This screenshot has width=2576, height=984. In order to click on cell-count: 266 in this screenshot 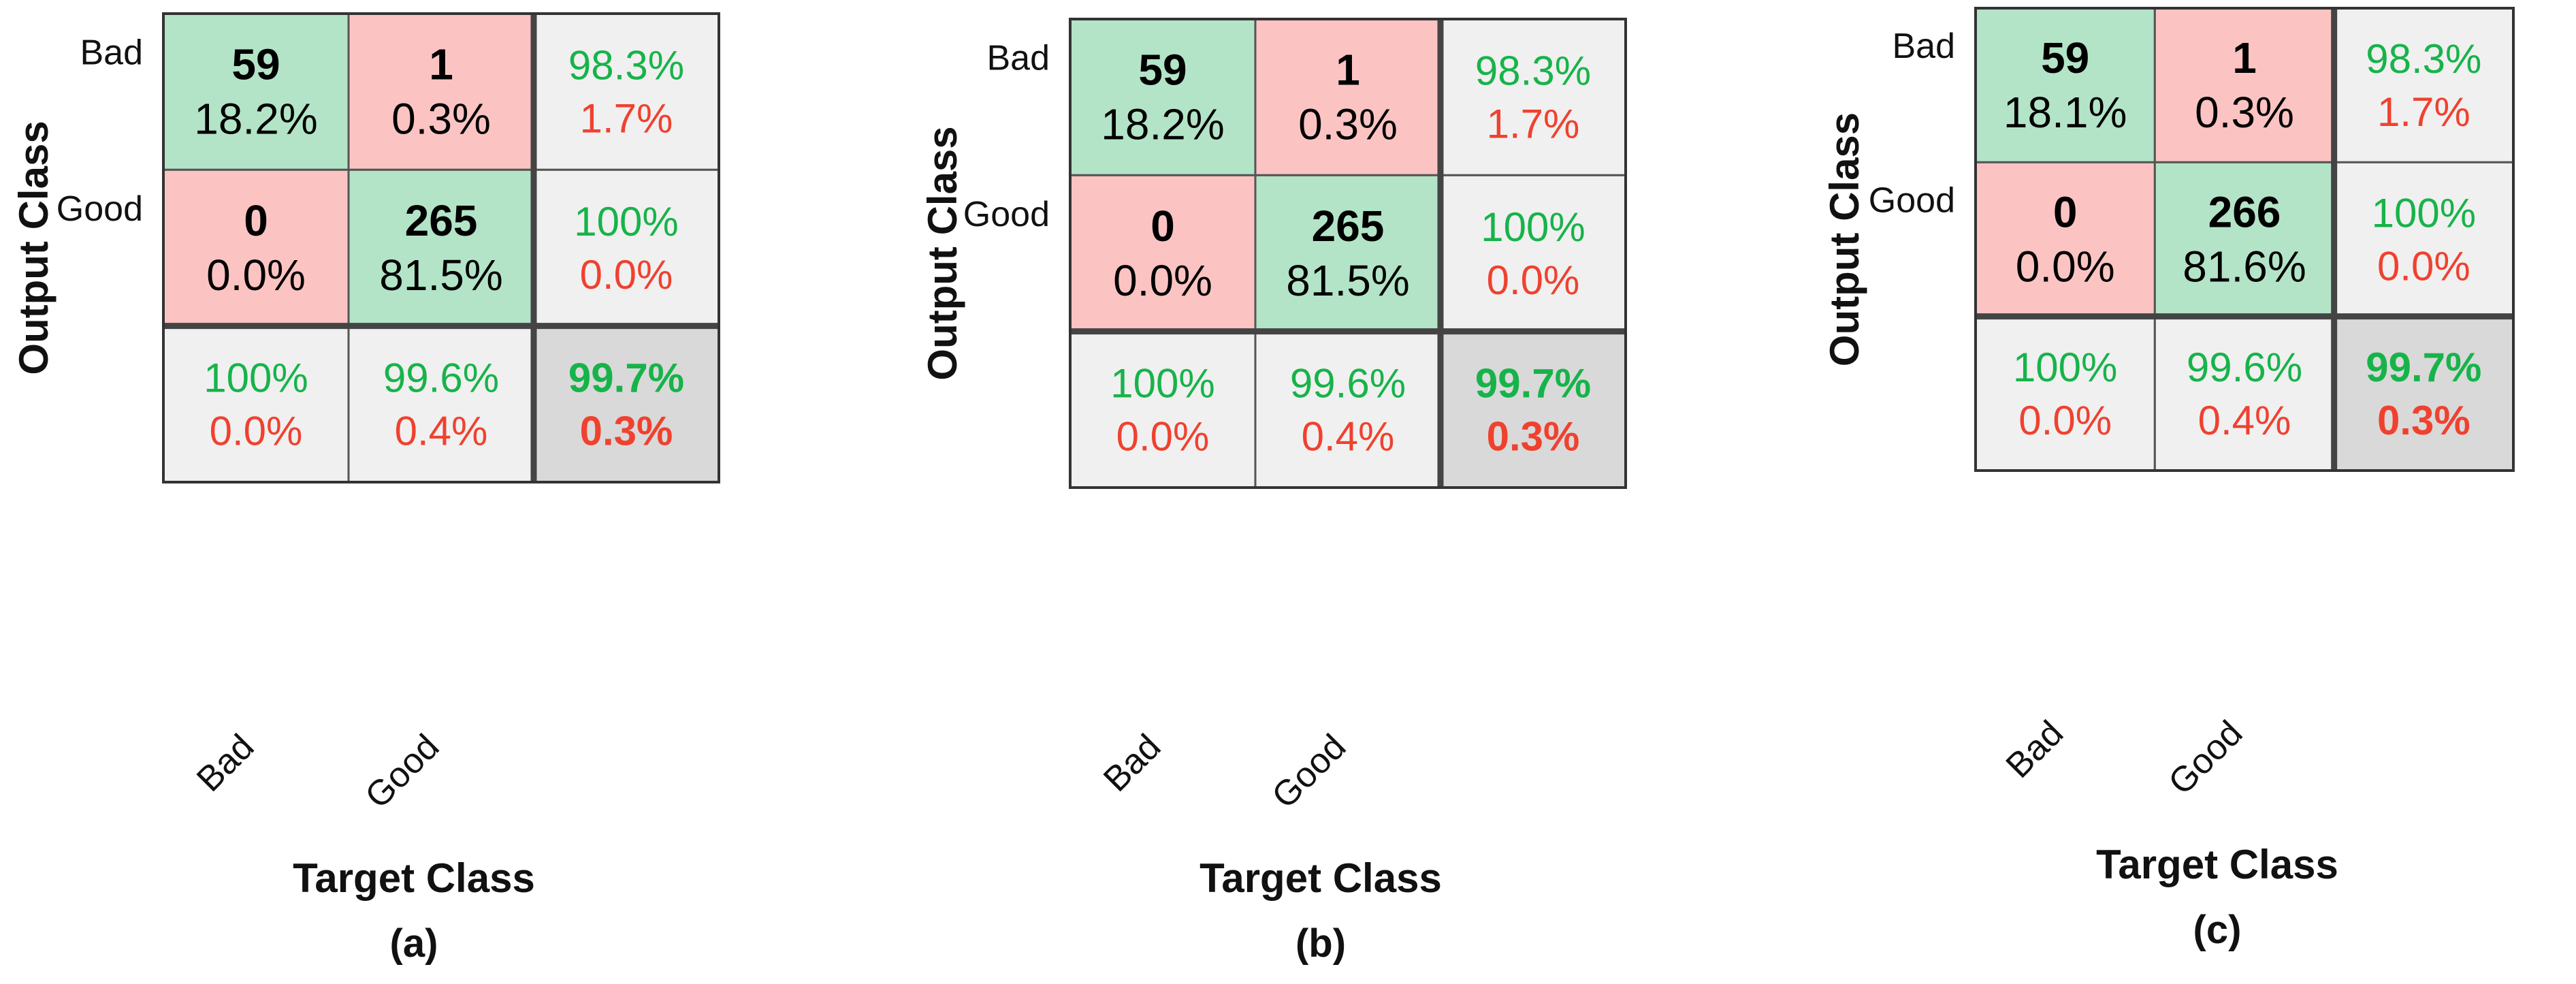, I will do `click(2245, 212)`.